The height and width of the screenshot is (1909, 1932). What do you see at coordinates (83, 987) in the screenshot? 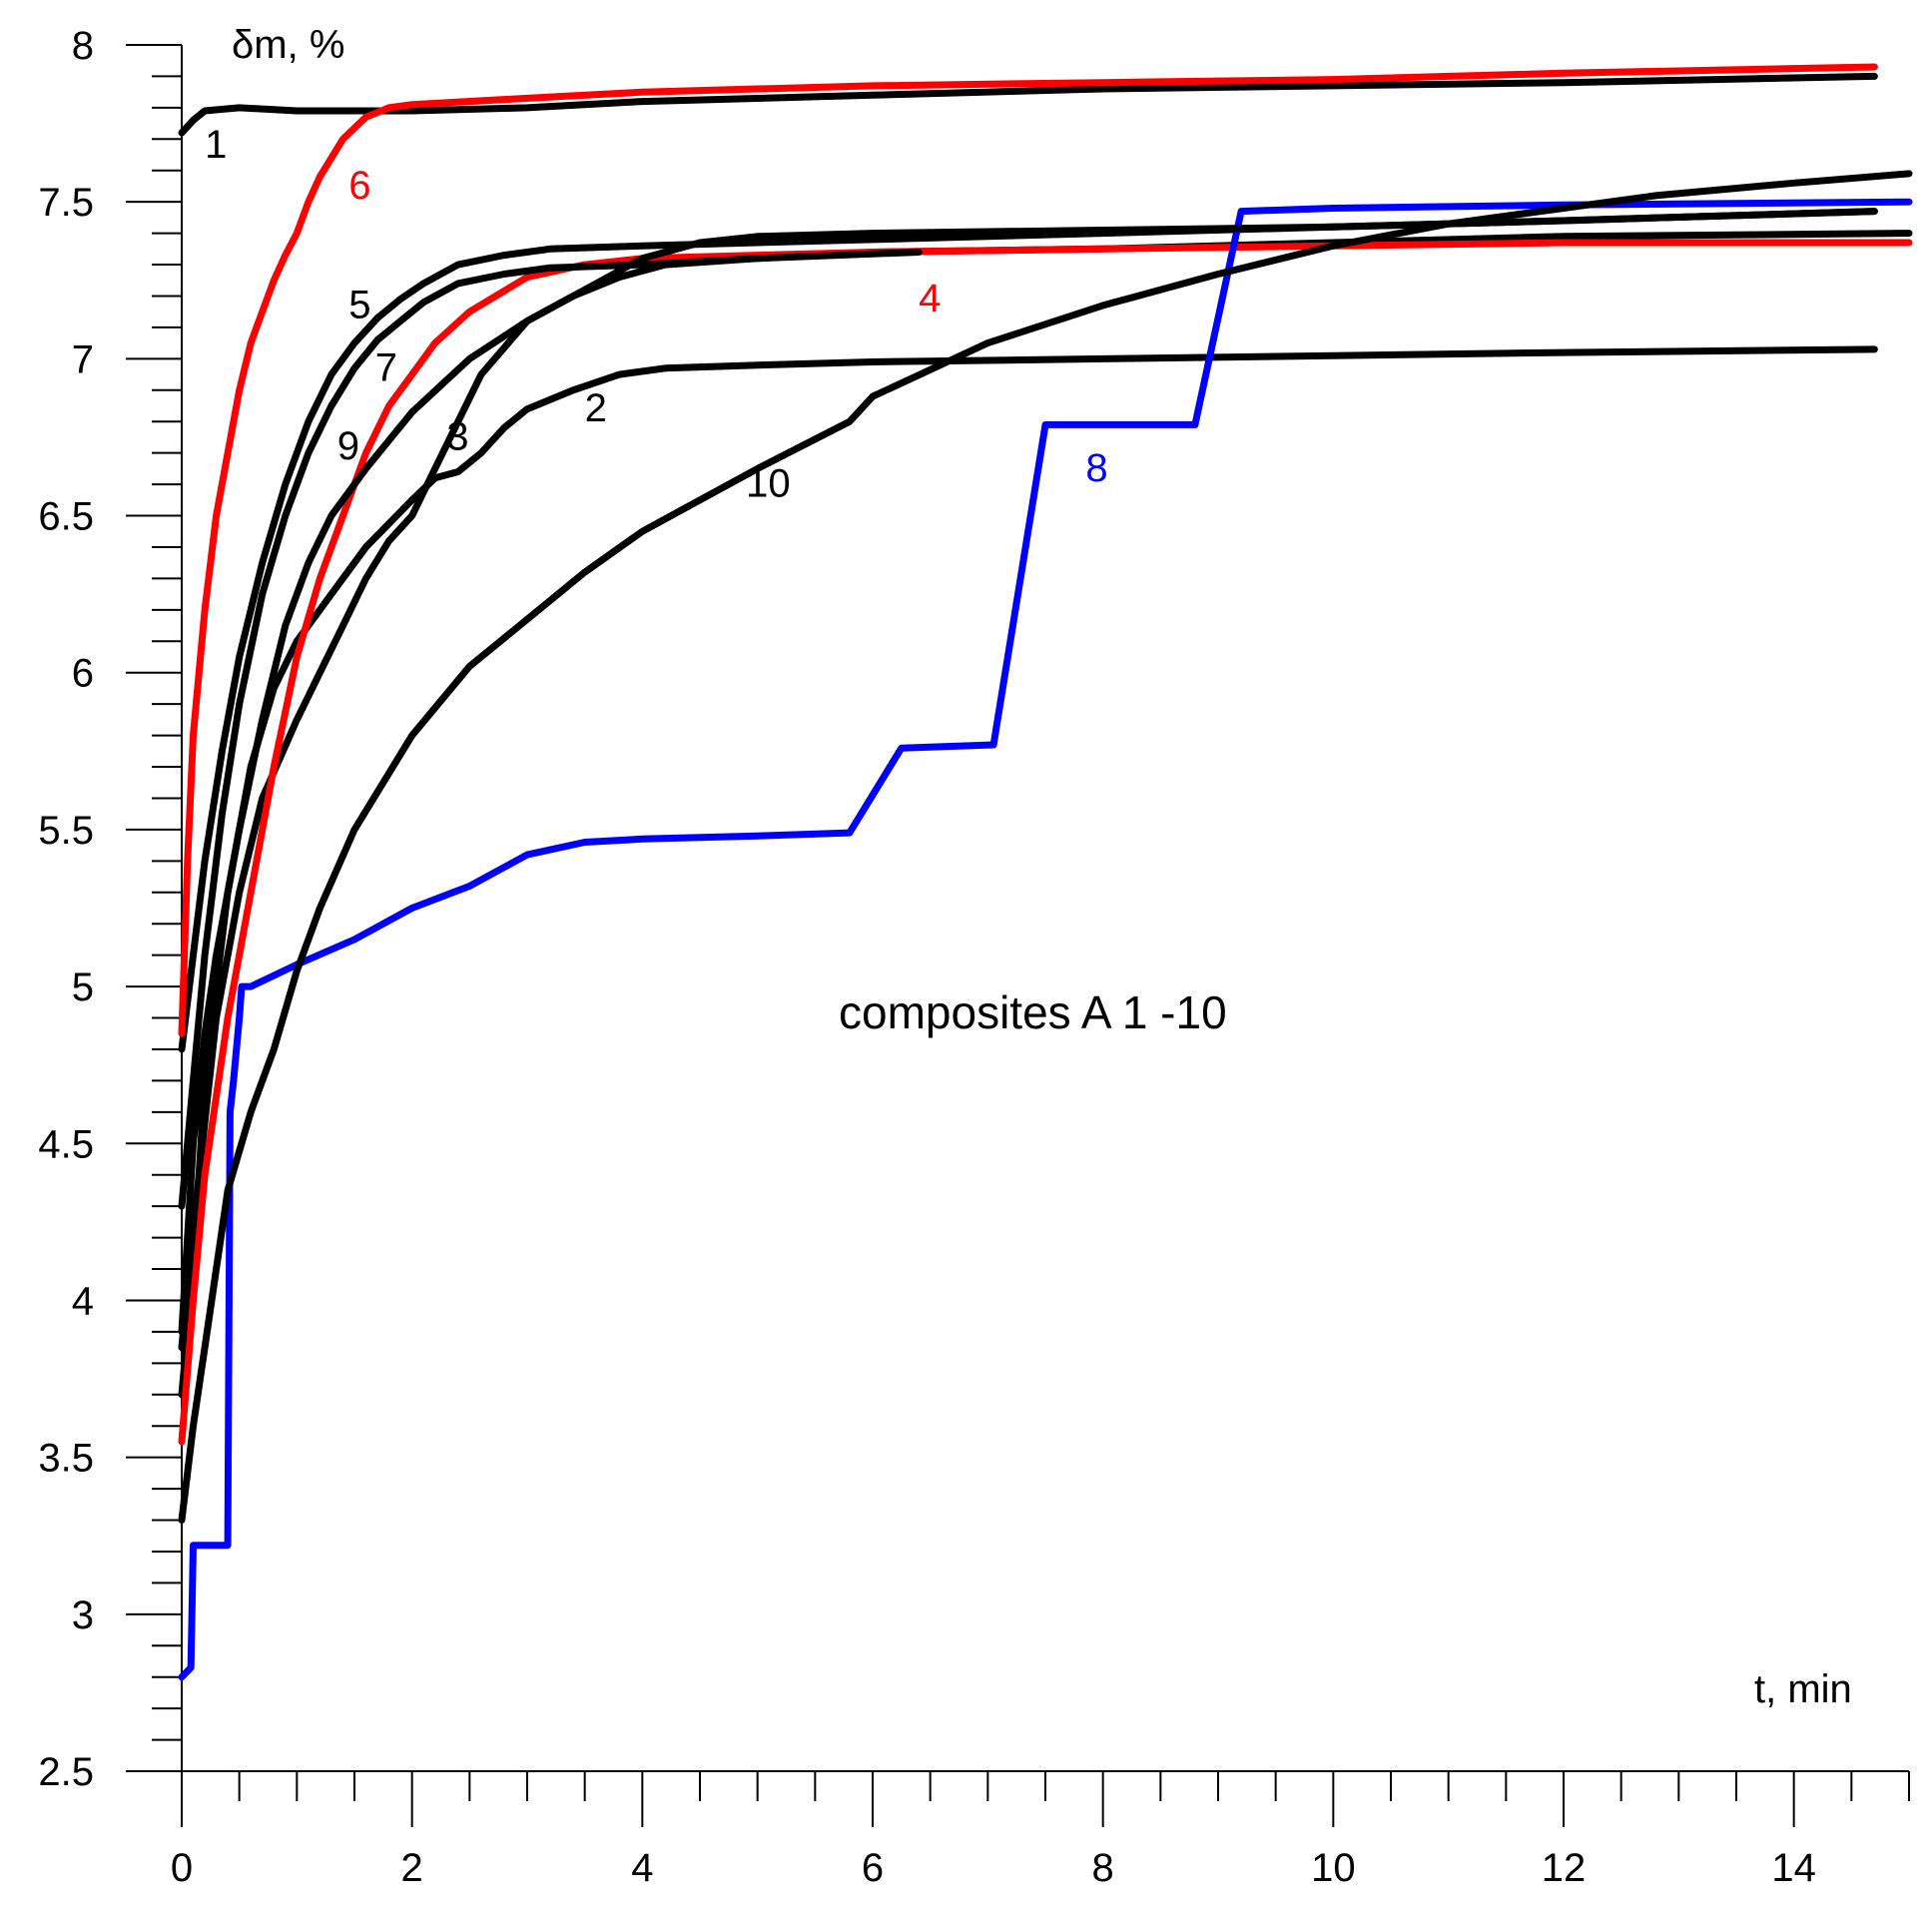
I see `y-tick-label: 5` at bounding box center [83, 987].